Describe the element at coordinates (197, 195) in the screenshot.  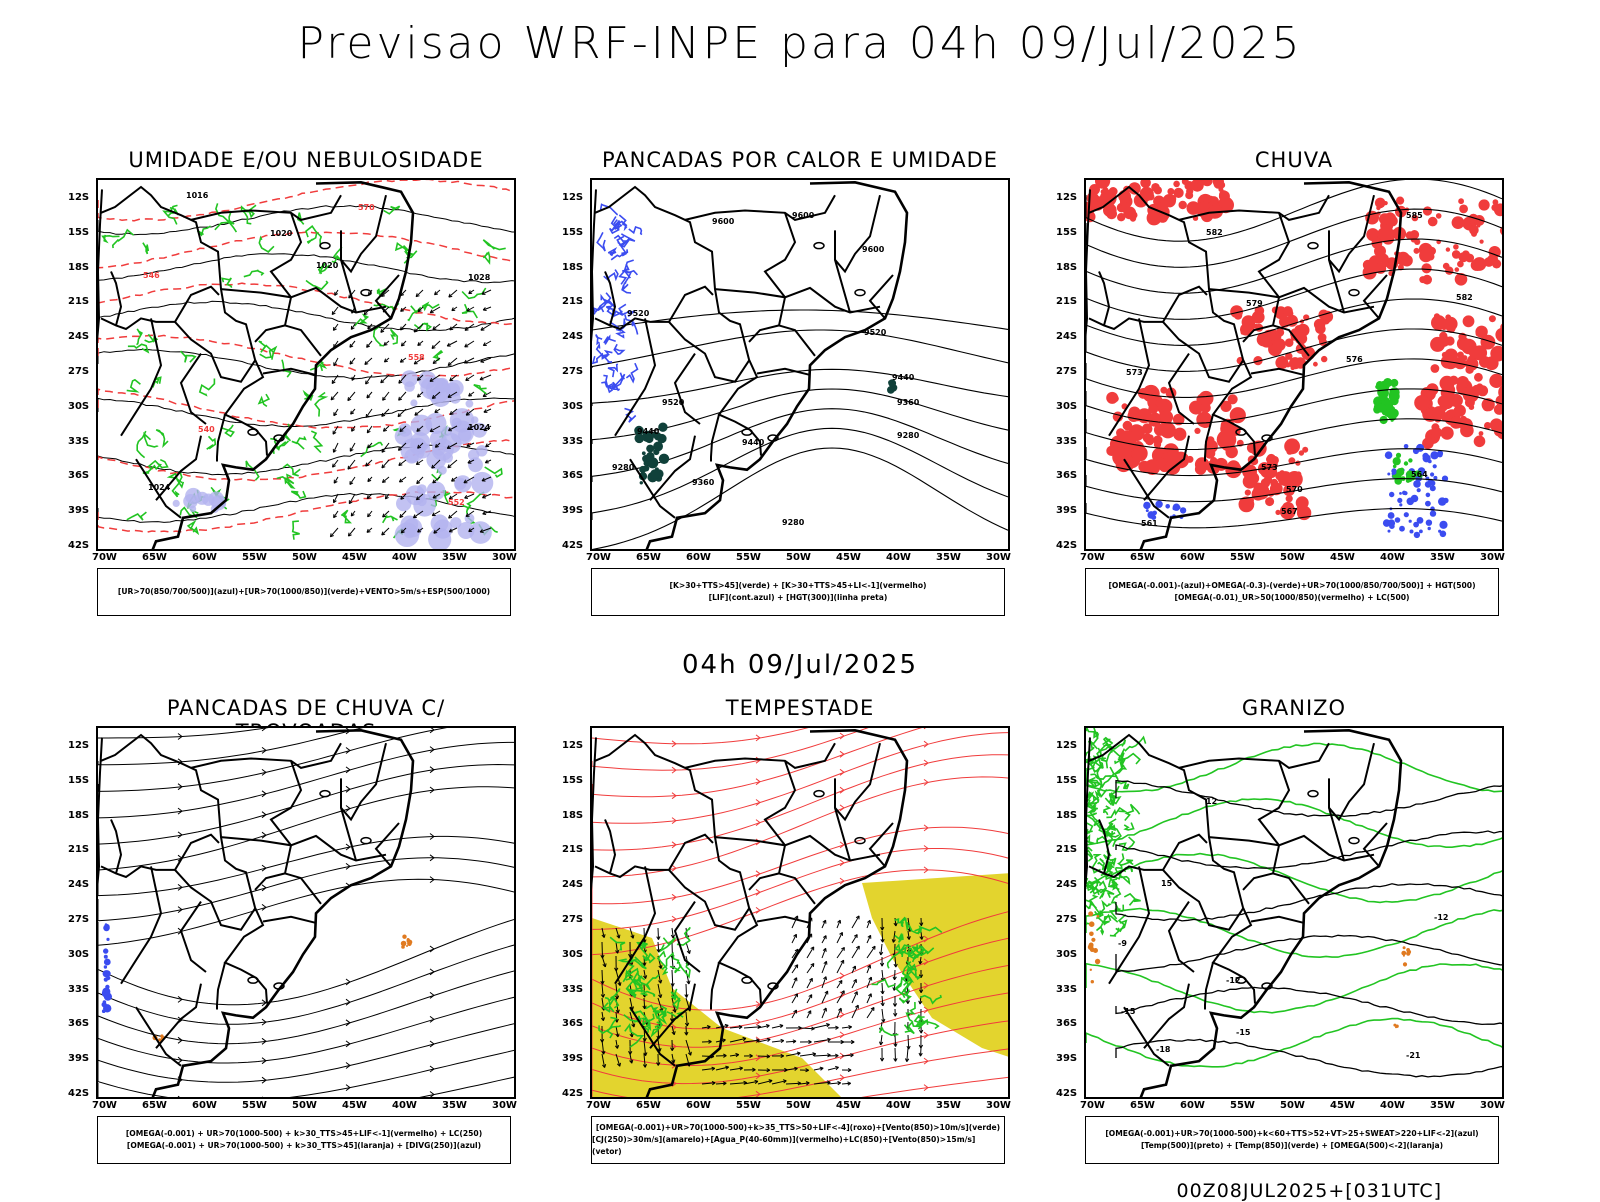
I see `svg-text: 1016` at that location.